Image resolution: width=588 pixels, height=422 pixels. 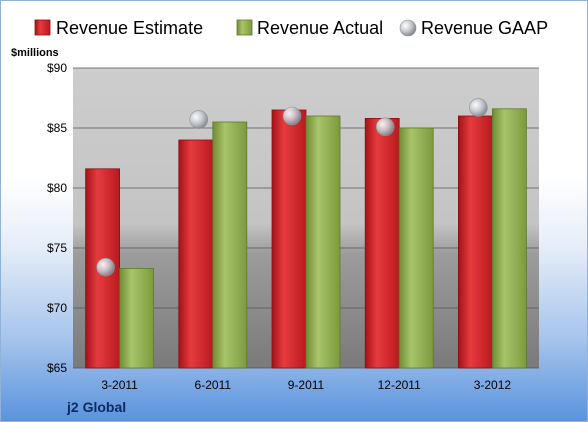 I want to click on company-name: j2 Global, so click(x=97, y=407).